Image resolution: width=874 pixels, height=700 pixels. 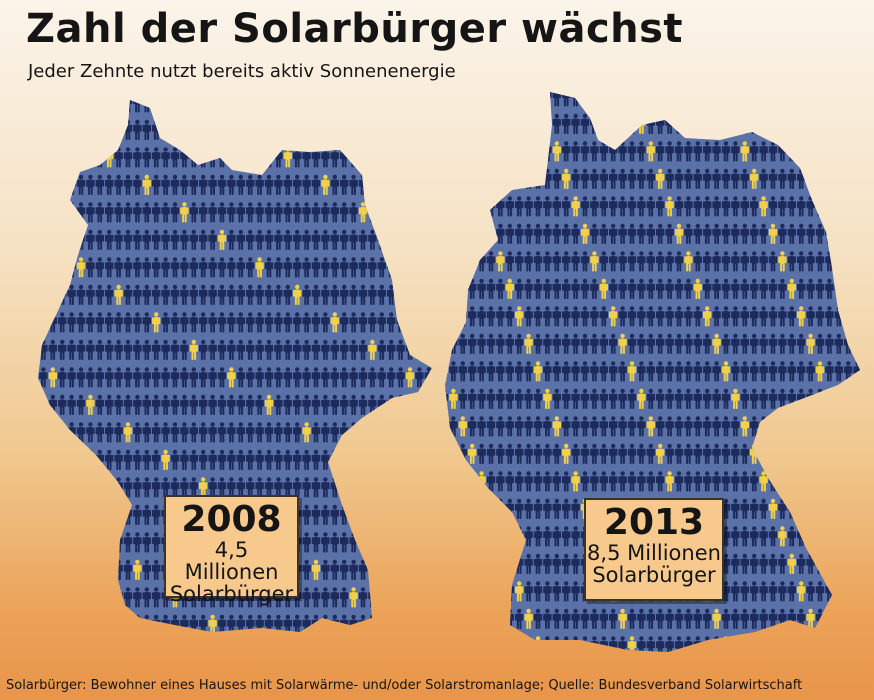 I want to click on unit-label-2008: Solarbürger, so click(x=231, y=594).